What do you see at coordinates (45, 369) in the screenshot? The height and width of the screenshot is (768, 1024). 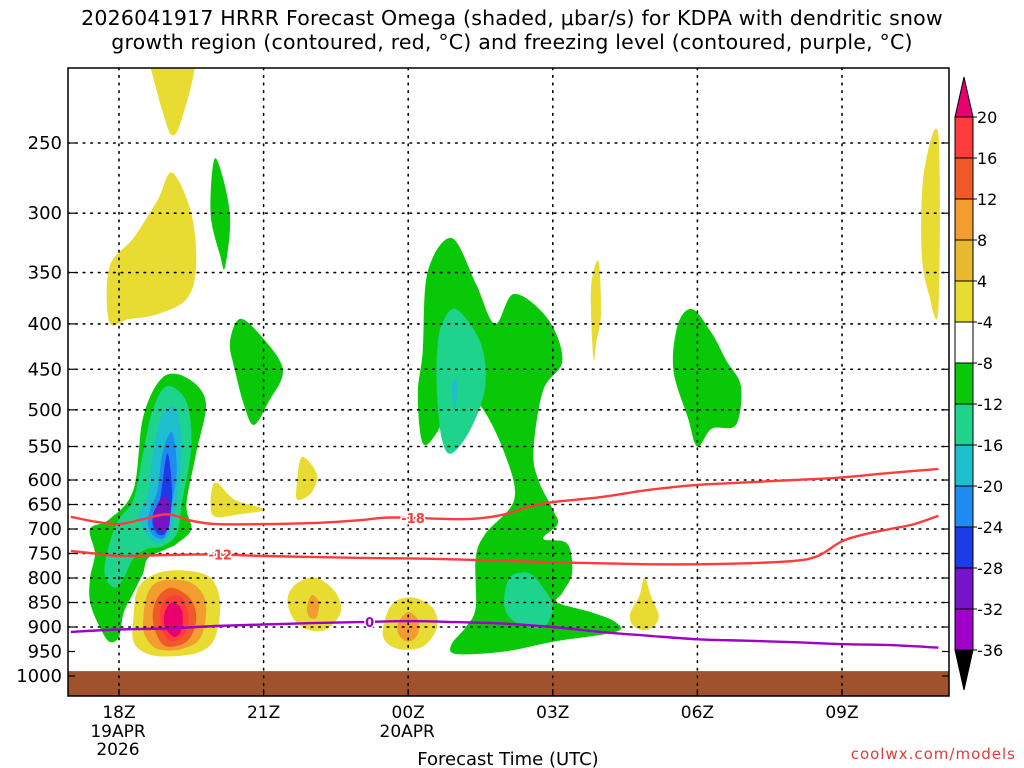 I see `y-tick-label-450: 450` at bounding box center [45, 369].